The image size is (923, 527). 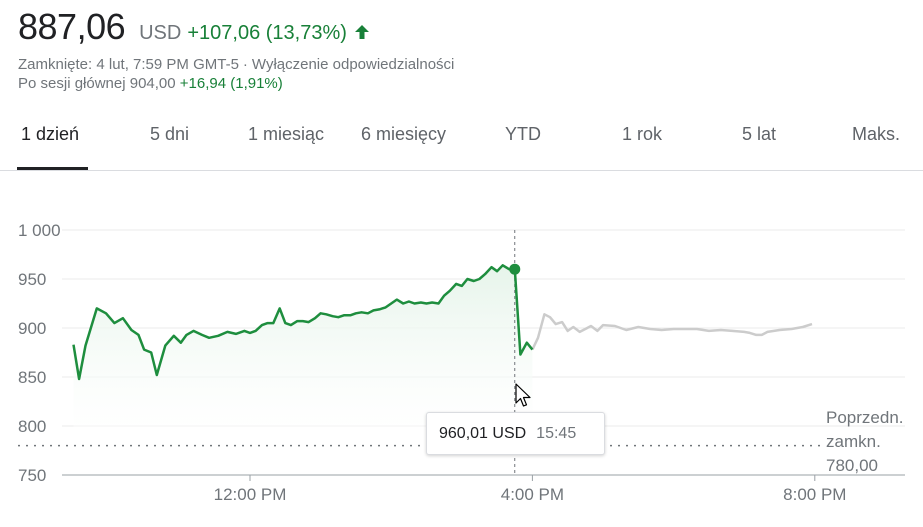 What do you see at coordinates (515, 269) in the screenshot?
I see `hover-point` at bounding box center [515, 269].